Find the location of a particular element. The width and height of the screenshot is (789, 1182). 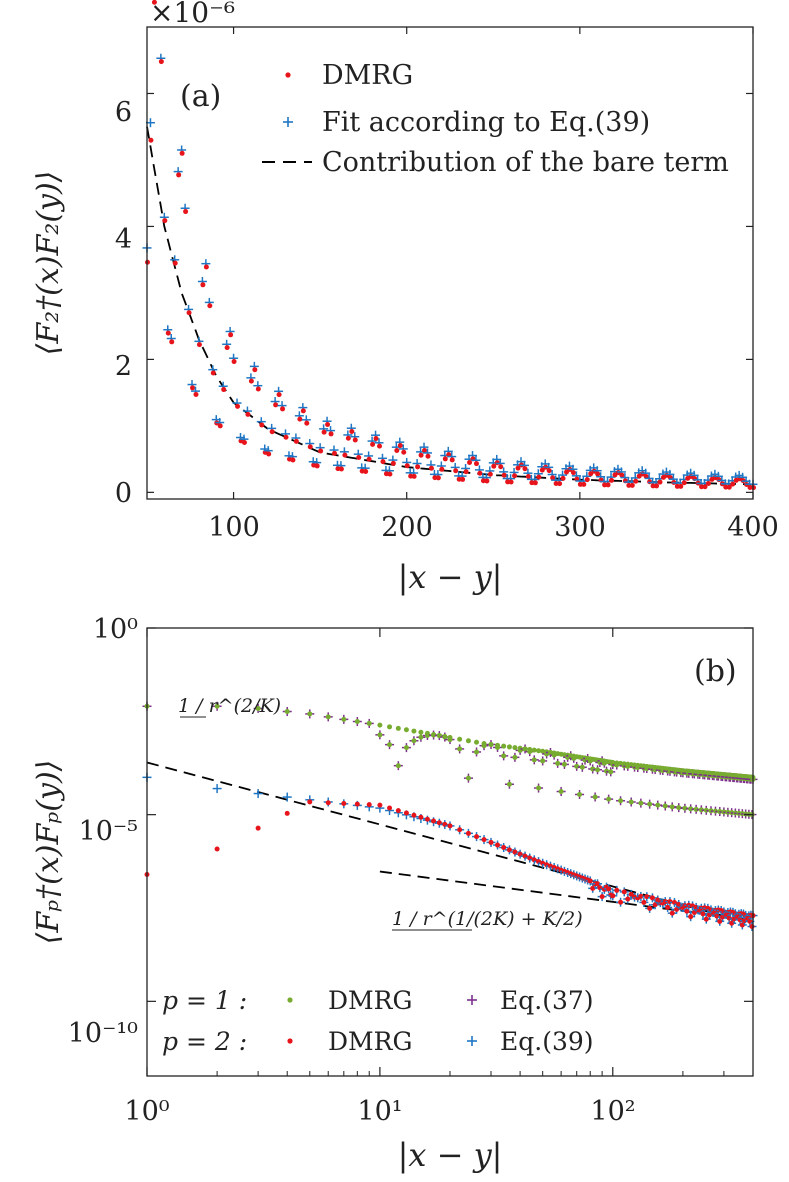

panel-b-xtick-1e0: 10⁰ is located at coordinates (146, 1111).